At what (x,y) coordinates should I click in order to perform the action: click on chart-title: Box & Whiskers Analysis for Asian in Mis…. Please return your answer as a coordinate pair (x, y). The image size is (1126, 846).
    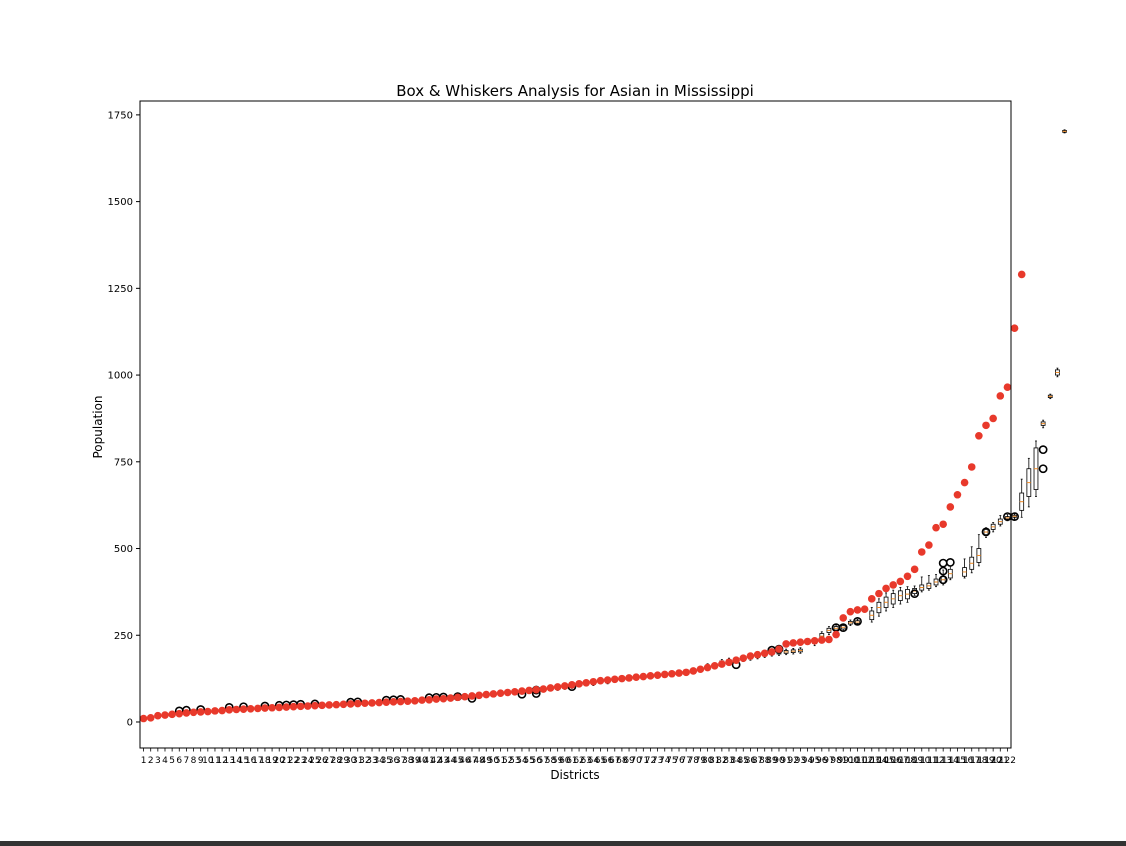
    Looking at the image, I should click on (575, 91).